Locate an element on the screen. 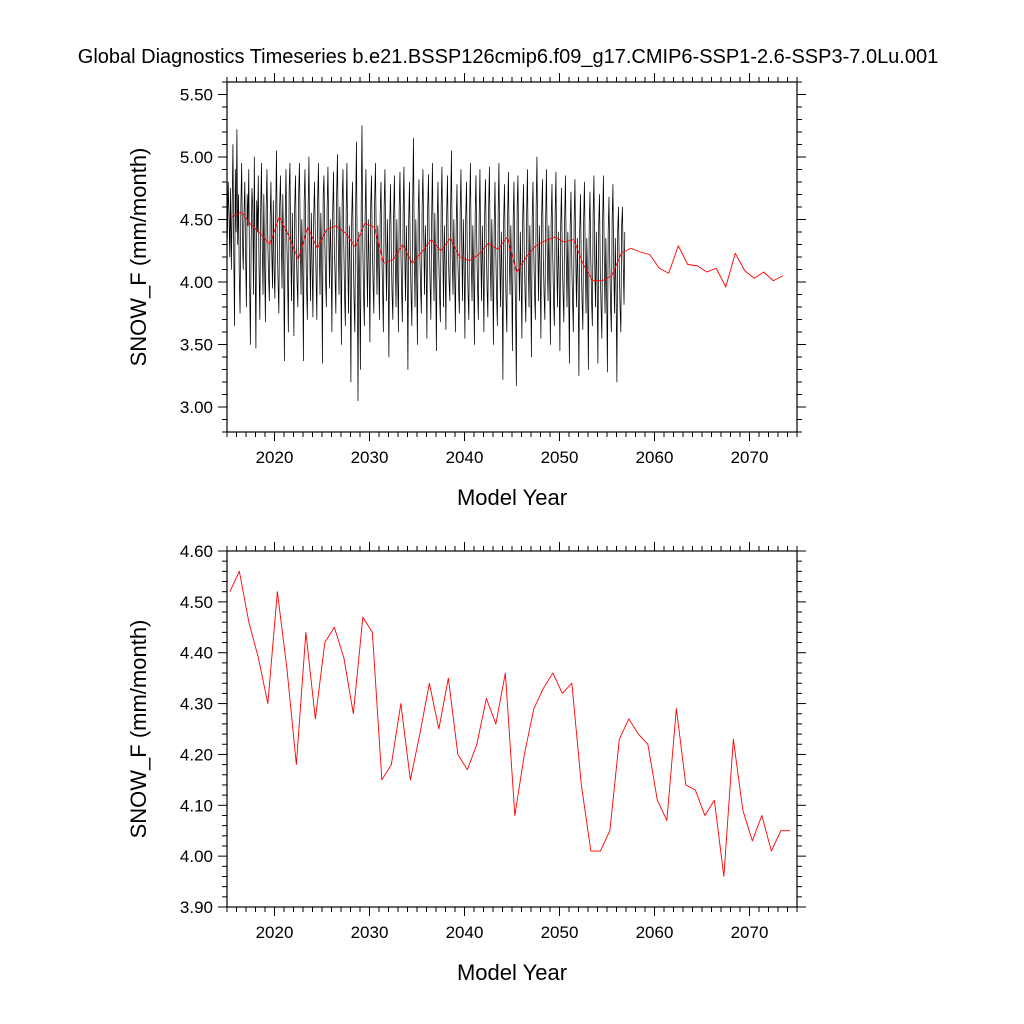 The image size is (1024, 1024). y-tick-label: 4.40 is located at coordinates (196, 653).